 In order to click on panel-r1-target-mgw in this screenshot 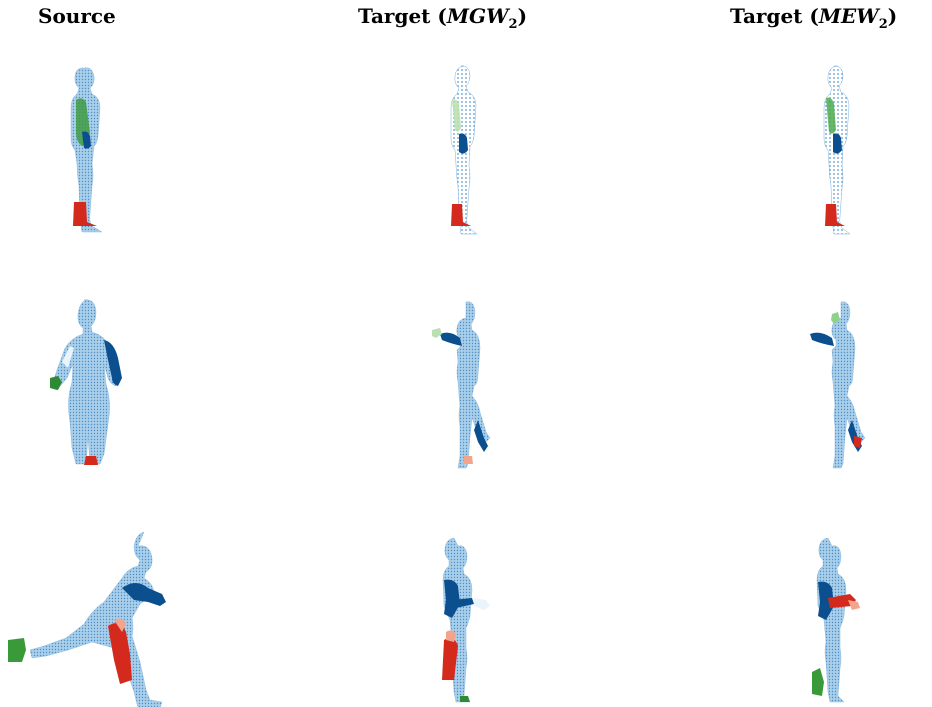, I will do `click(464, 150)`.